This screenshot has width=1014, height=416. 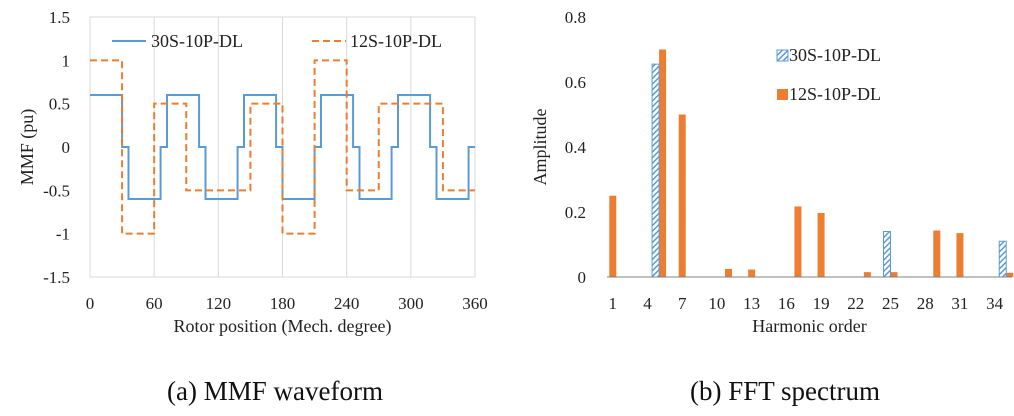 I want to click on y-tick-label: 0.2, so click(x=575, y=212).